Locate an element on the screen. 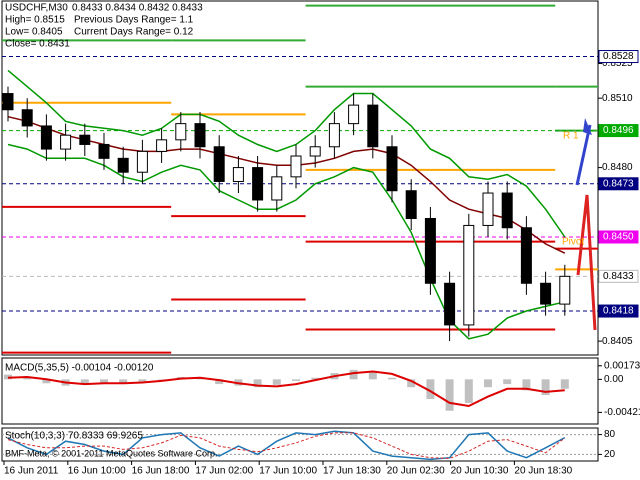 This screenshot has width=640, height=480. x-tick-label: 16 Jun 18:00 is located at coordinates (161, 471).